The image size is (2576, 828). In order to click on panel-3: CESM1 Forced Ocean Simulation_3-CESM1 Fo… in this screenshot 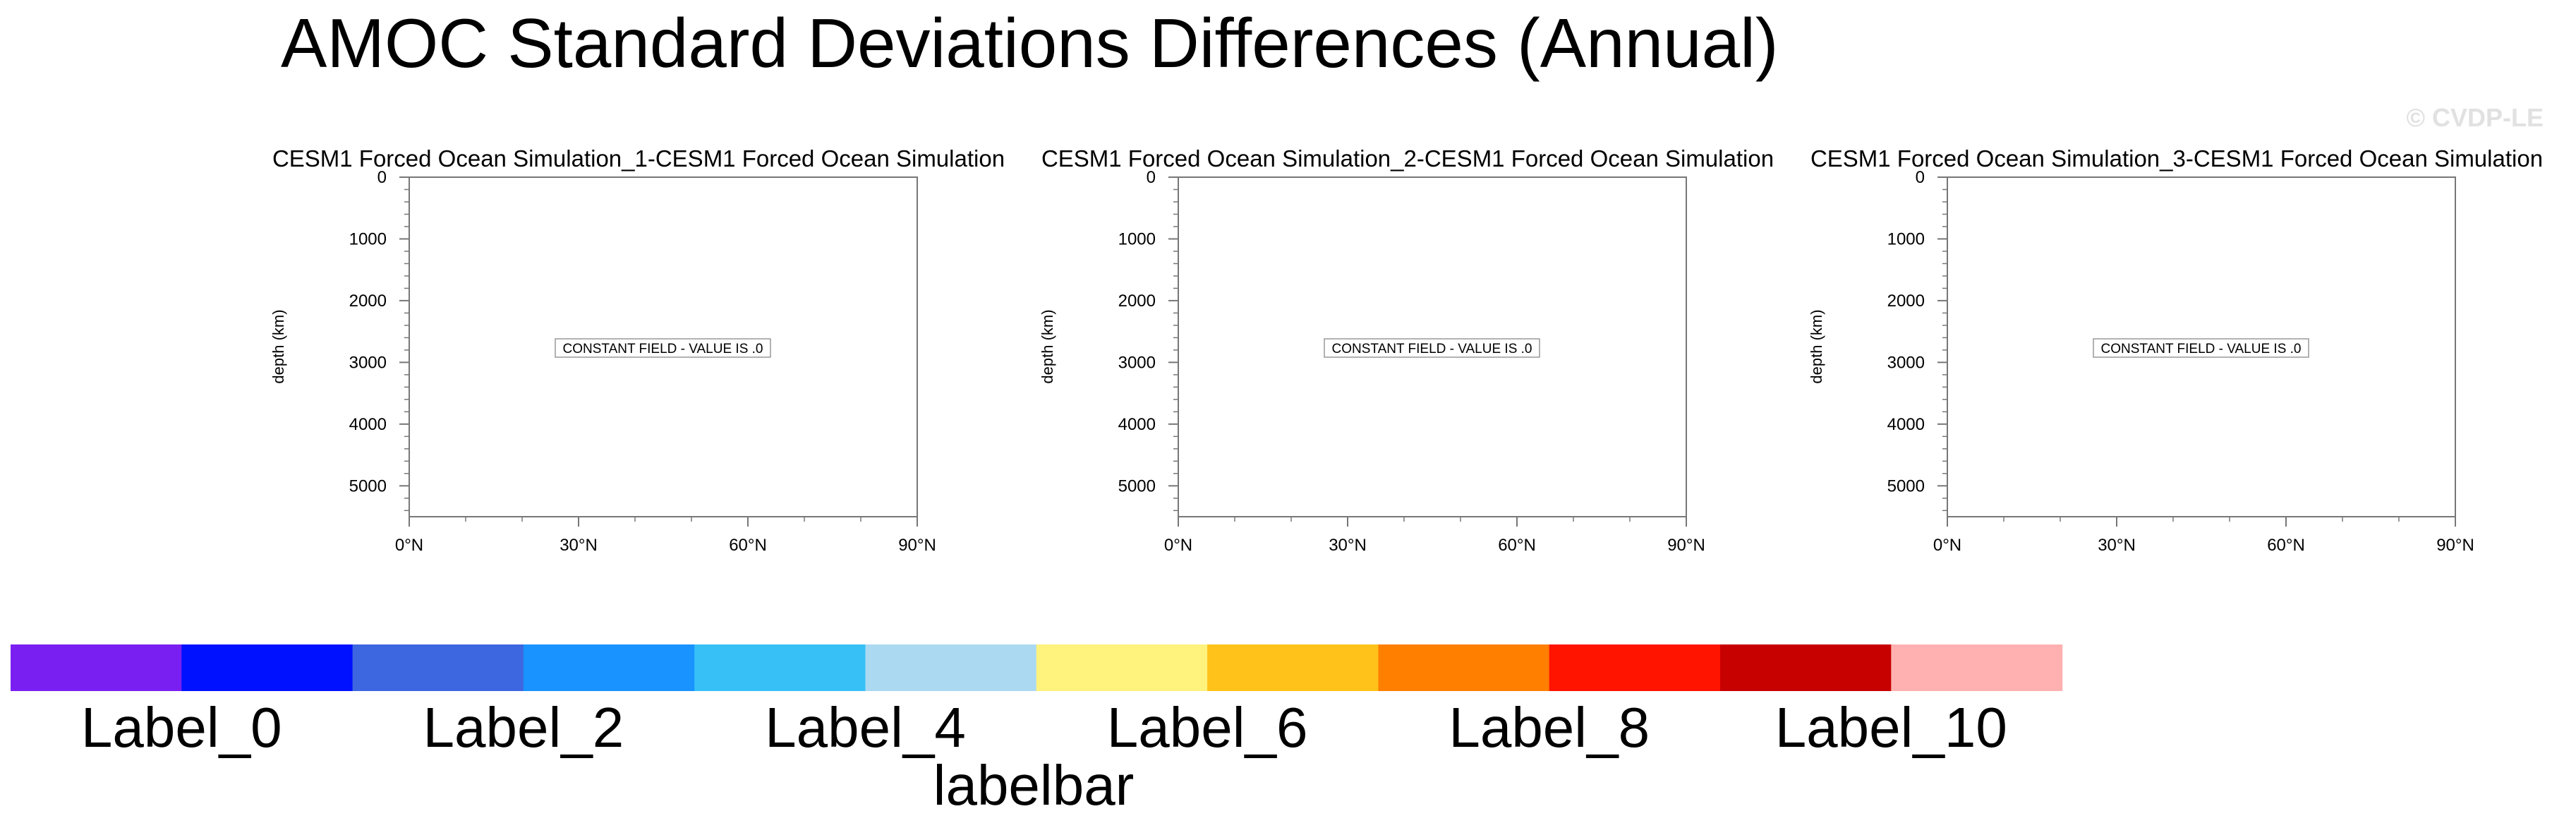, I will do `click(2175, 350)`.